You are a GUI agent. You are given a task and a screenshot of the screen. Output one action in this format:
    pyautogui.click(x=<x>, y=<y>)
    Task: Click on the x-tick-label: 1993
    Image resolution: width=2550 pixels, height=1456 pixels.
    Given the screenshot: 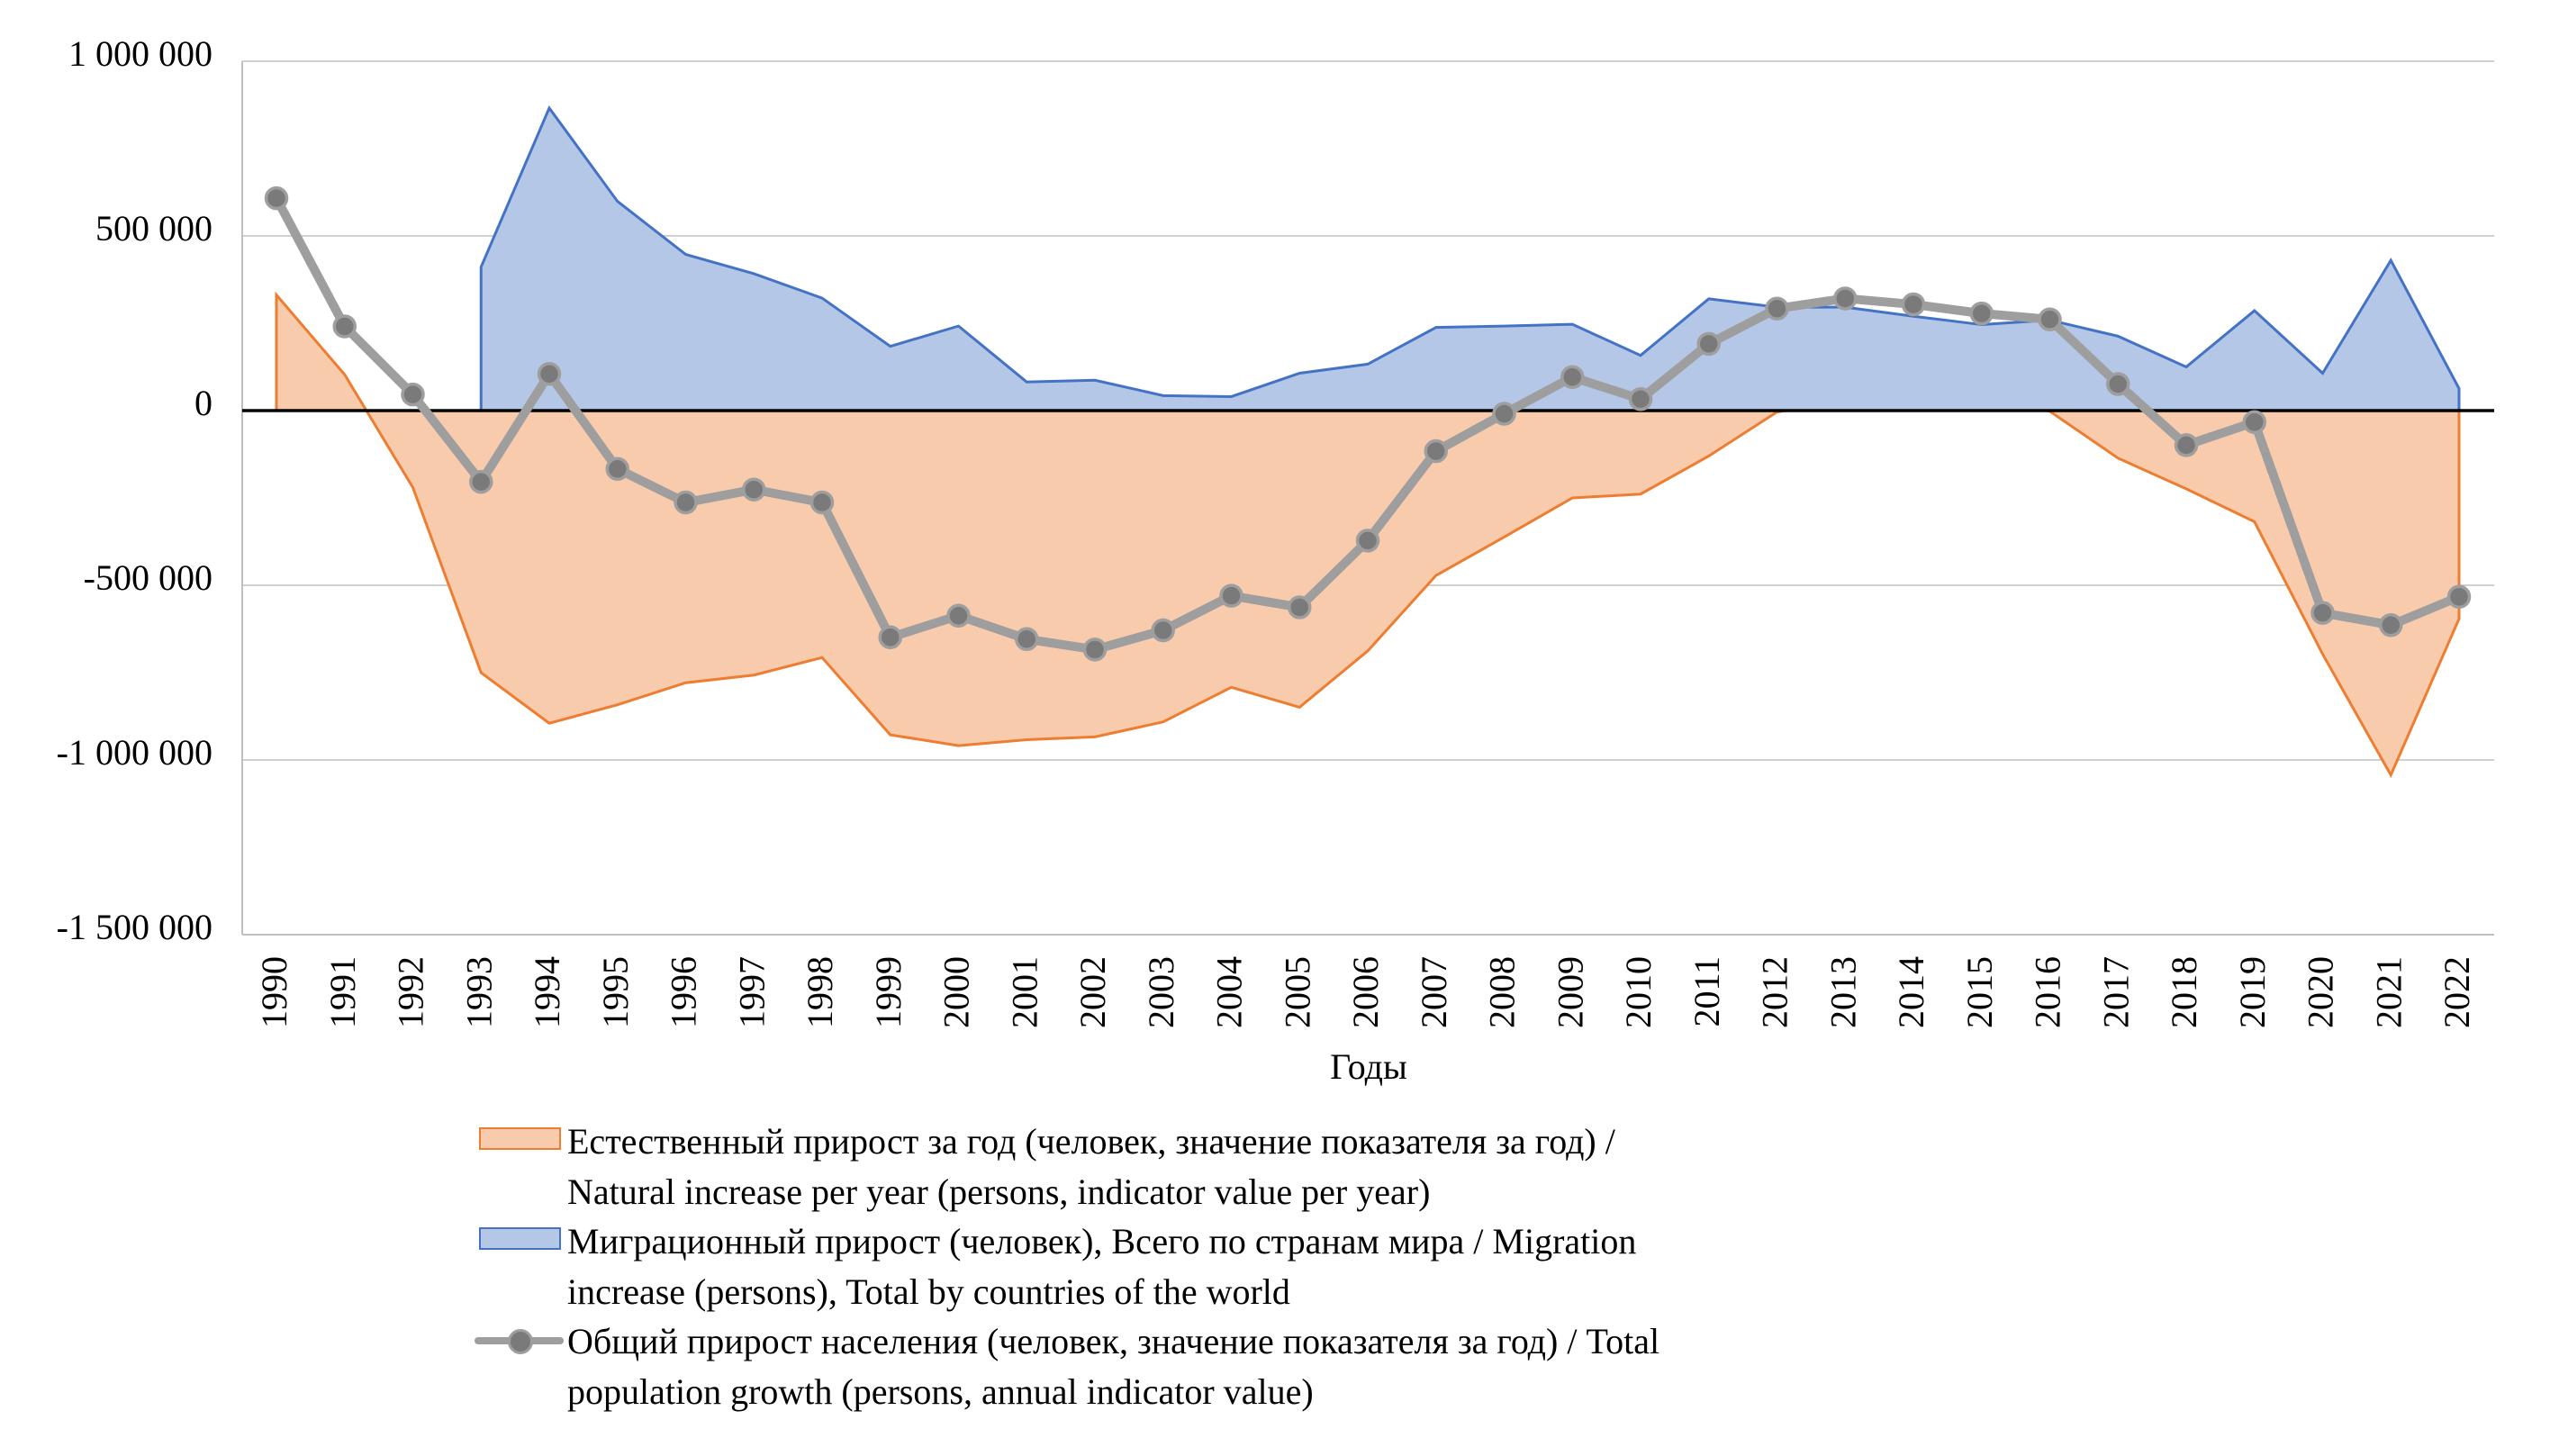 What is the action you would take?
    pyautogui.click(x=478, y=992)
    